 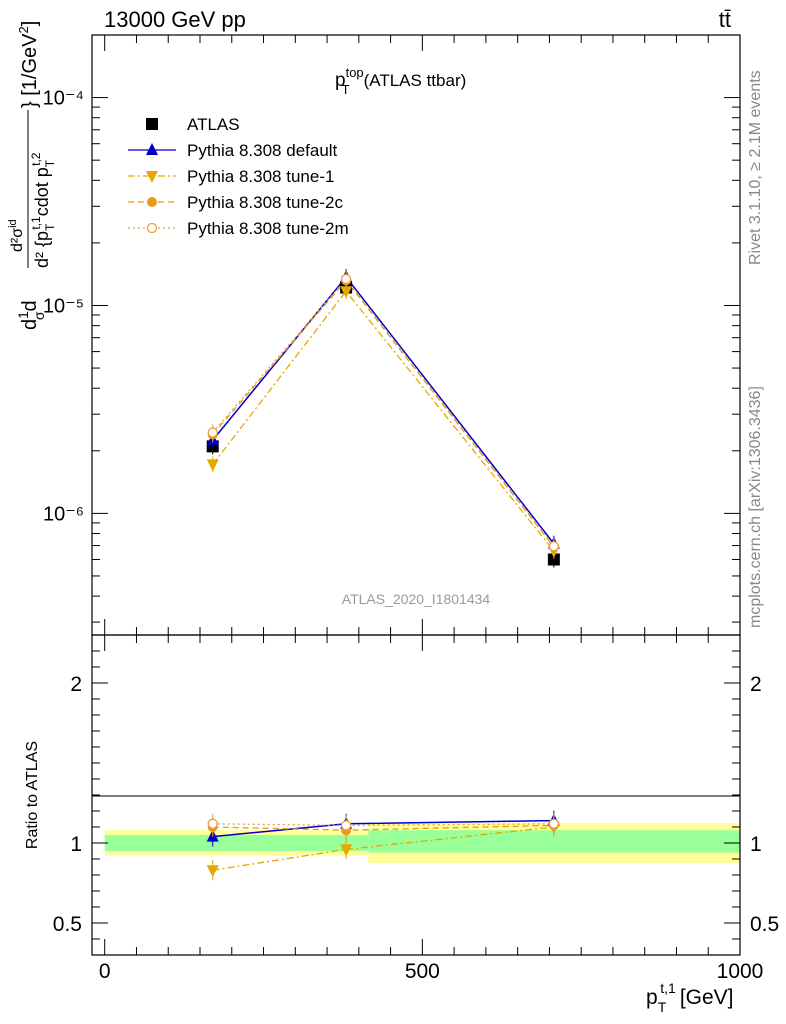 I want to click on ylabel-unit: } [1/GeV, so click(x=30, y=70).